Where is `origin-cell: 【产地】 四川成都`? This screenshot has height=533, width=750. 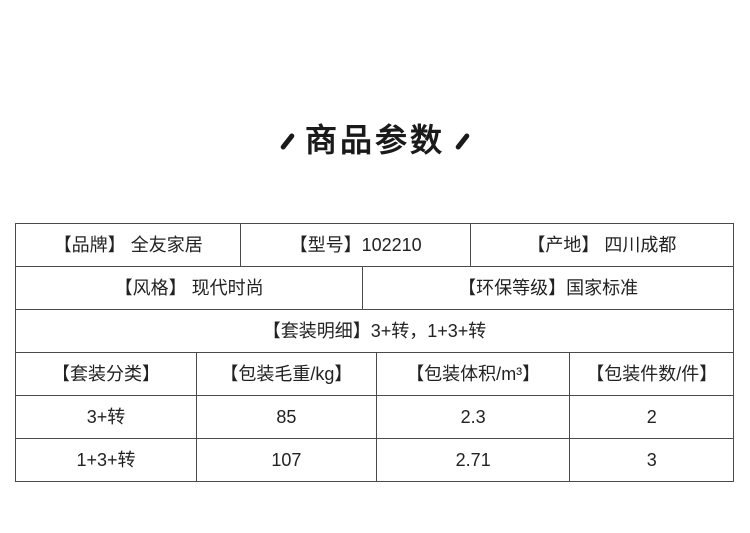
origin-cell: 【产地】 四川成都 is located at coordinates (601, 245).